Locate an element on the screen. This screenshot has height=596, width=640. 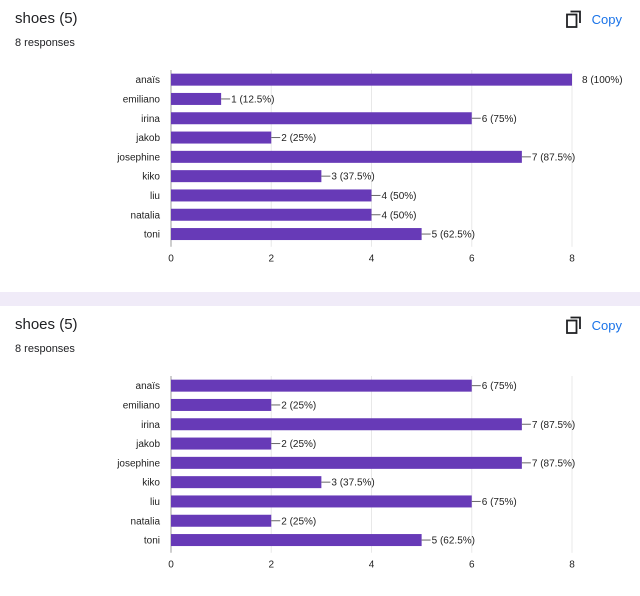
data-label: 8 (100%) is located at coordinates (602, 80).